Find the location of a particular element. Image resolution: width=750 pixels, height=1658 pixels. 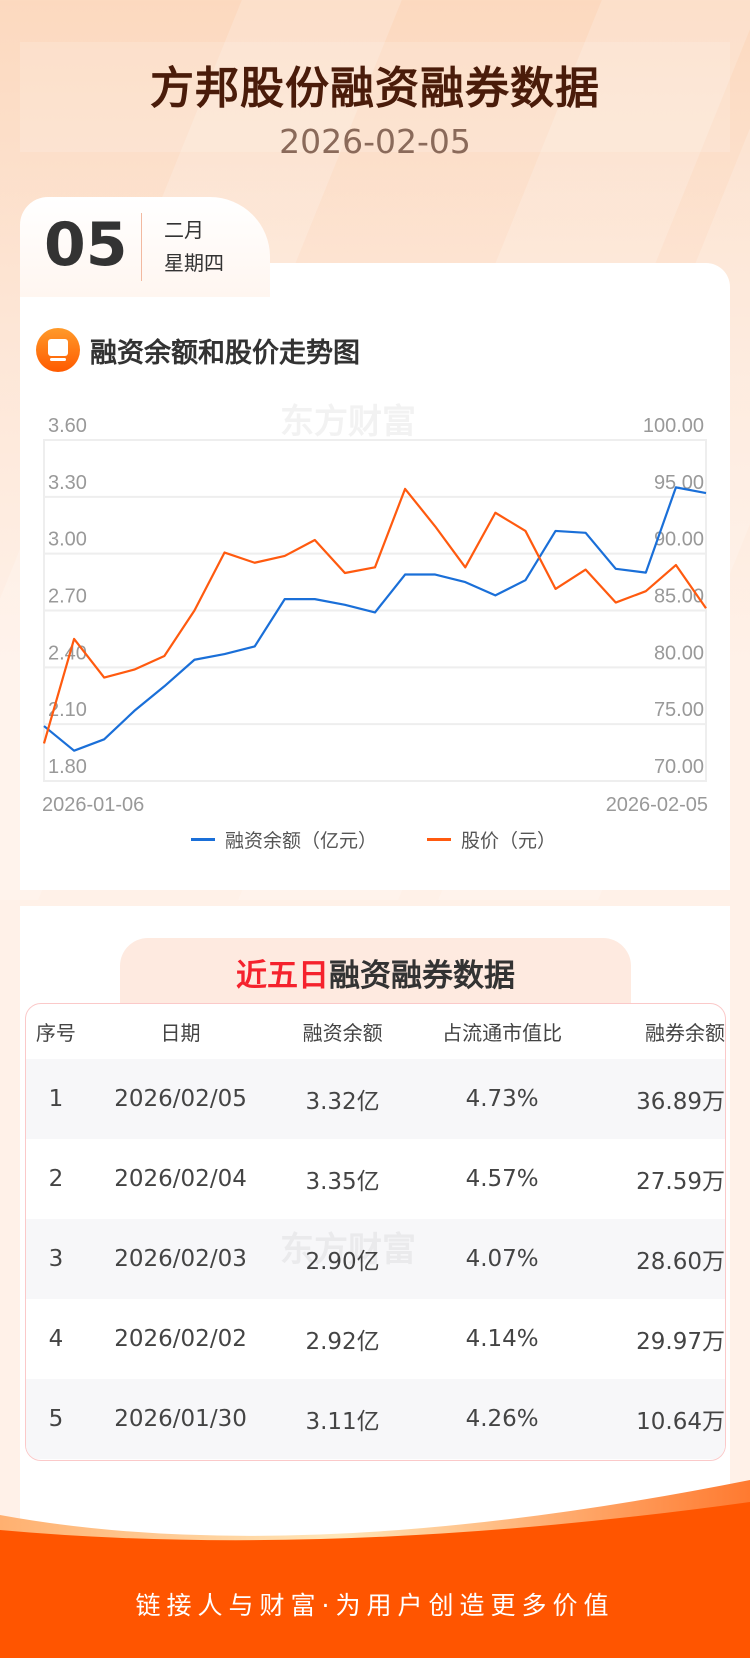

y-left-tick-label: 3.60 is located at coordinates (67, 426).